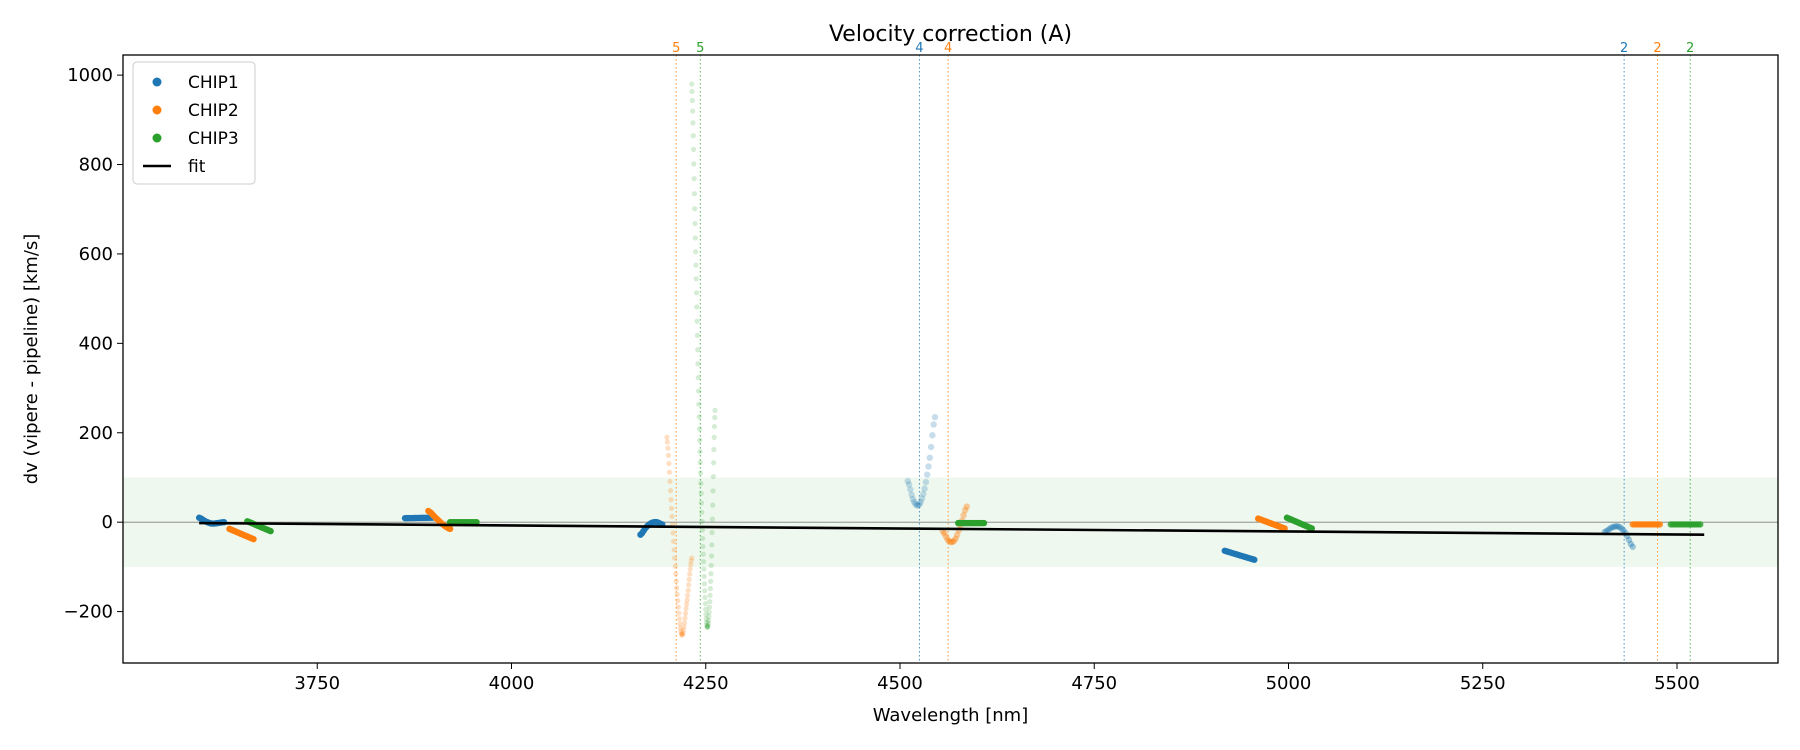 This screenshot has height=750, width=1800. Describe the element at coordinates (919, 48) in the screenshot. I see `order-marker-label: 4` at that location.